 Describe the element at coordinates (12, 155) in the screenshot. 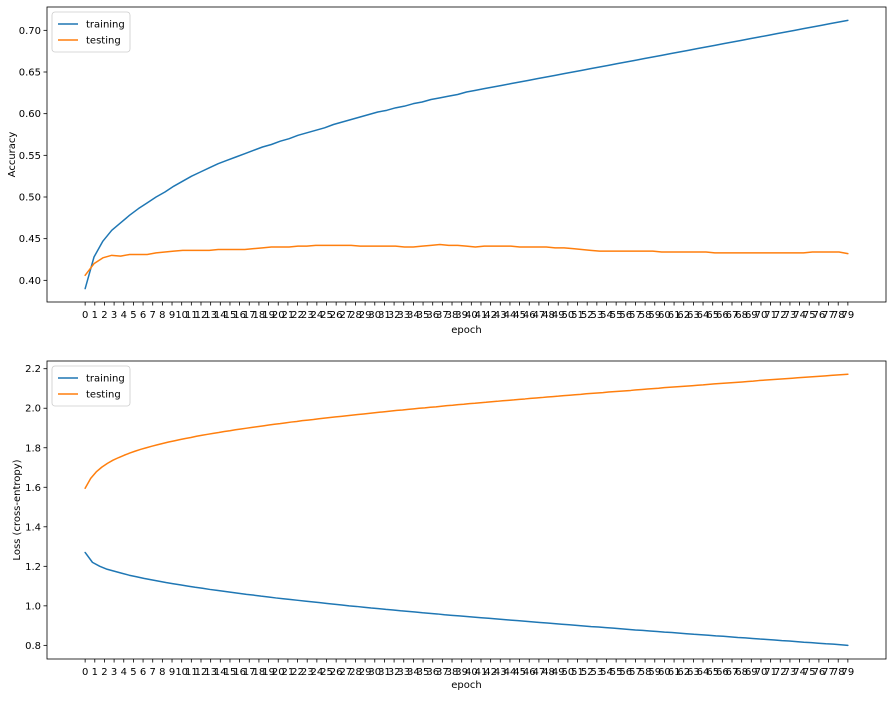

I see `y-axis-label: Accuracy` at that location.